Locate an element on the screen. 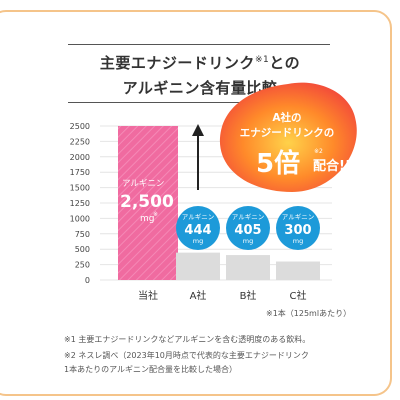 Image resolution: width=400 pixels, height=400 pixels. bar-label-footnote-mark: ※ is located at coordinates (155, 214).